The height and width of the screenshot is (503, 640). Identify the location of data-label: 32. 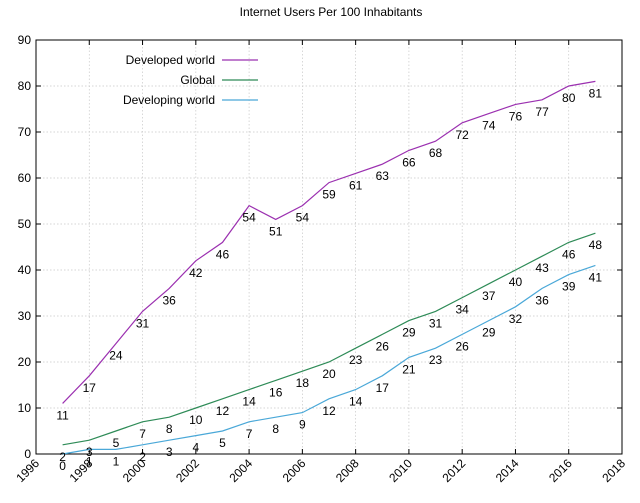
(516, 319).